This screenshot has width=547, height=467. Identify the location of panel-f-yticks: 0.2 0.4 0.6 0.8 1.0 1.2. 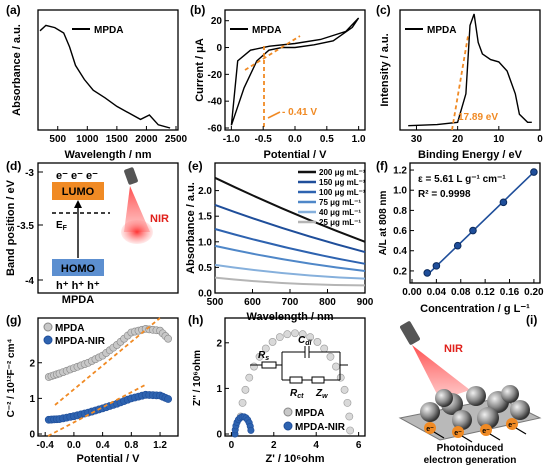
(403, 221).